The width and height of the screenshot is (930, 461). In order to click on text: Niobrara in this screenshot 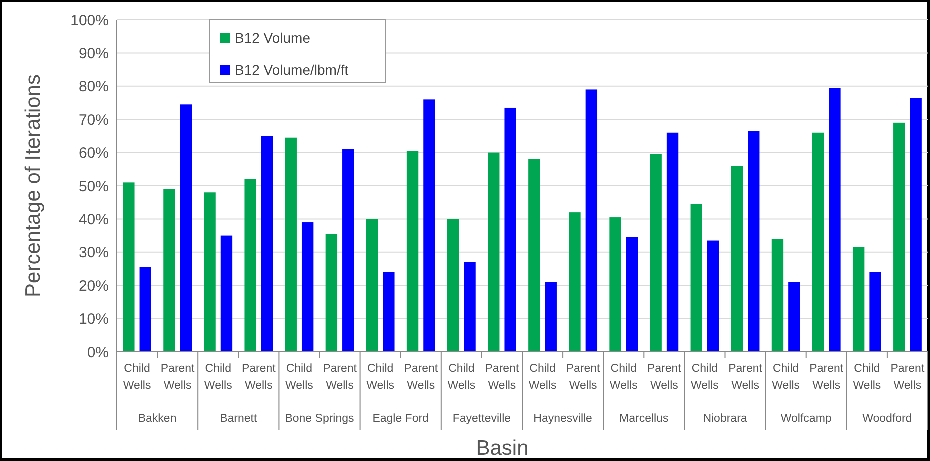, I will do `click(725, 419)`.